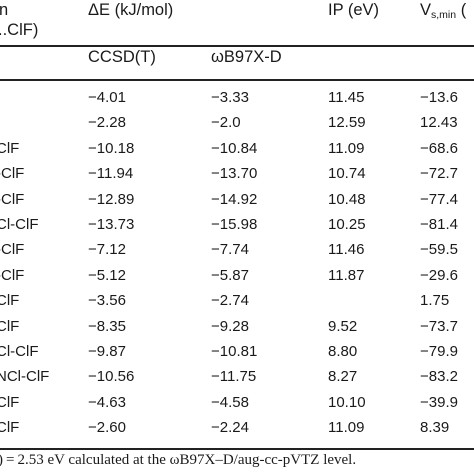 The width and height of the screenshot is (474, 474). I want to click on wb97-value: −11.75, so click(234, 377).